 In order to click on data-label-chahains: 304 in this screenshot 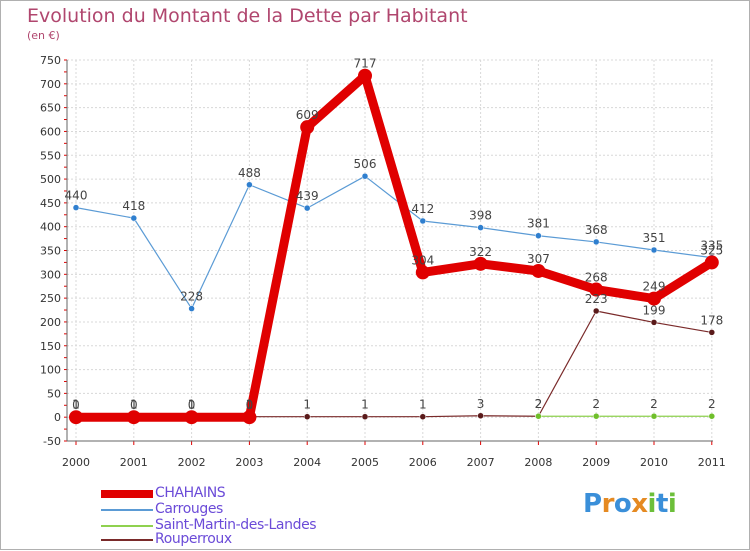, I will do `click(422, 260)`.